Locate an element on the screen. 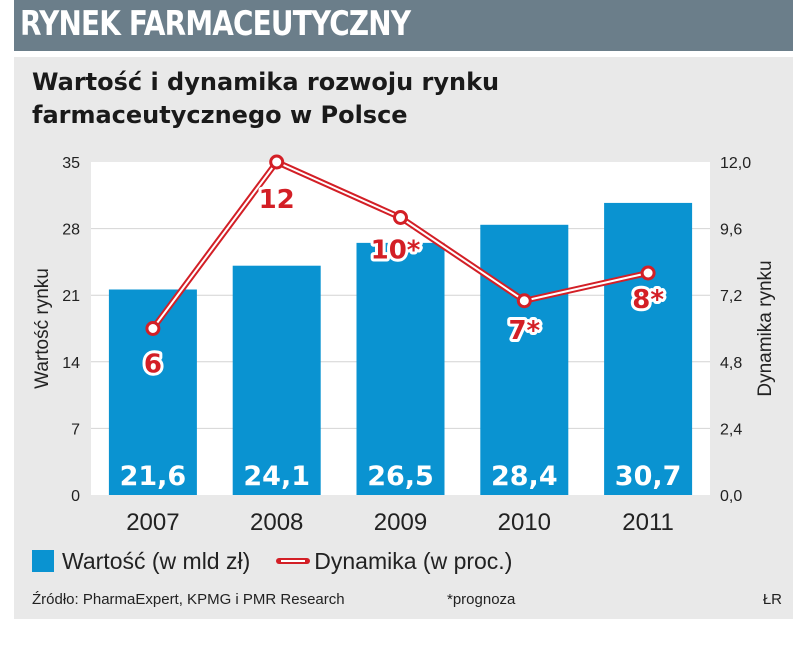 Image resolution: width=805 pixels, height=654 pixels. line-value-label: 12 is located at coordinates (277, 200).